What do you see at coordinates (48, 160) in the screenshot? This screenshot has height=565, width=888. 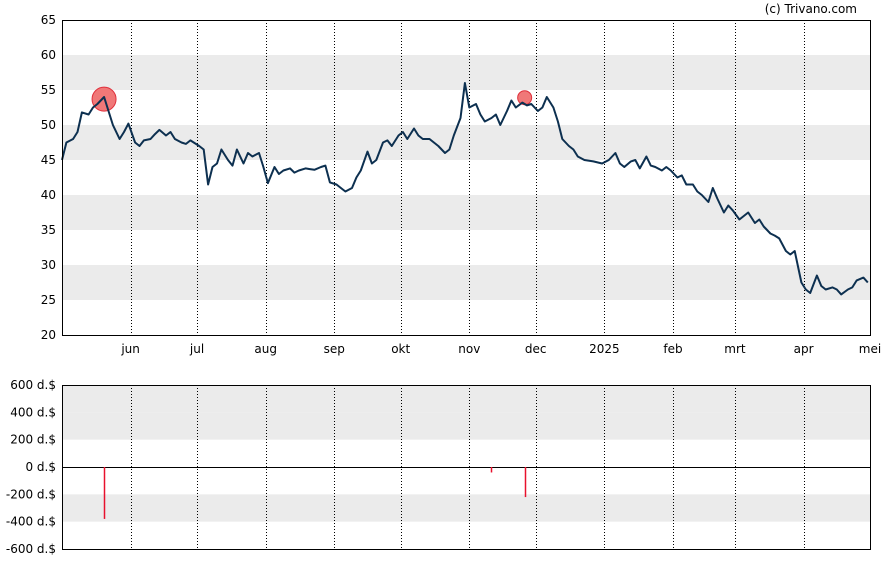 I see `price-y-tick-label: 45` at bounding box center [48, 160].